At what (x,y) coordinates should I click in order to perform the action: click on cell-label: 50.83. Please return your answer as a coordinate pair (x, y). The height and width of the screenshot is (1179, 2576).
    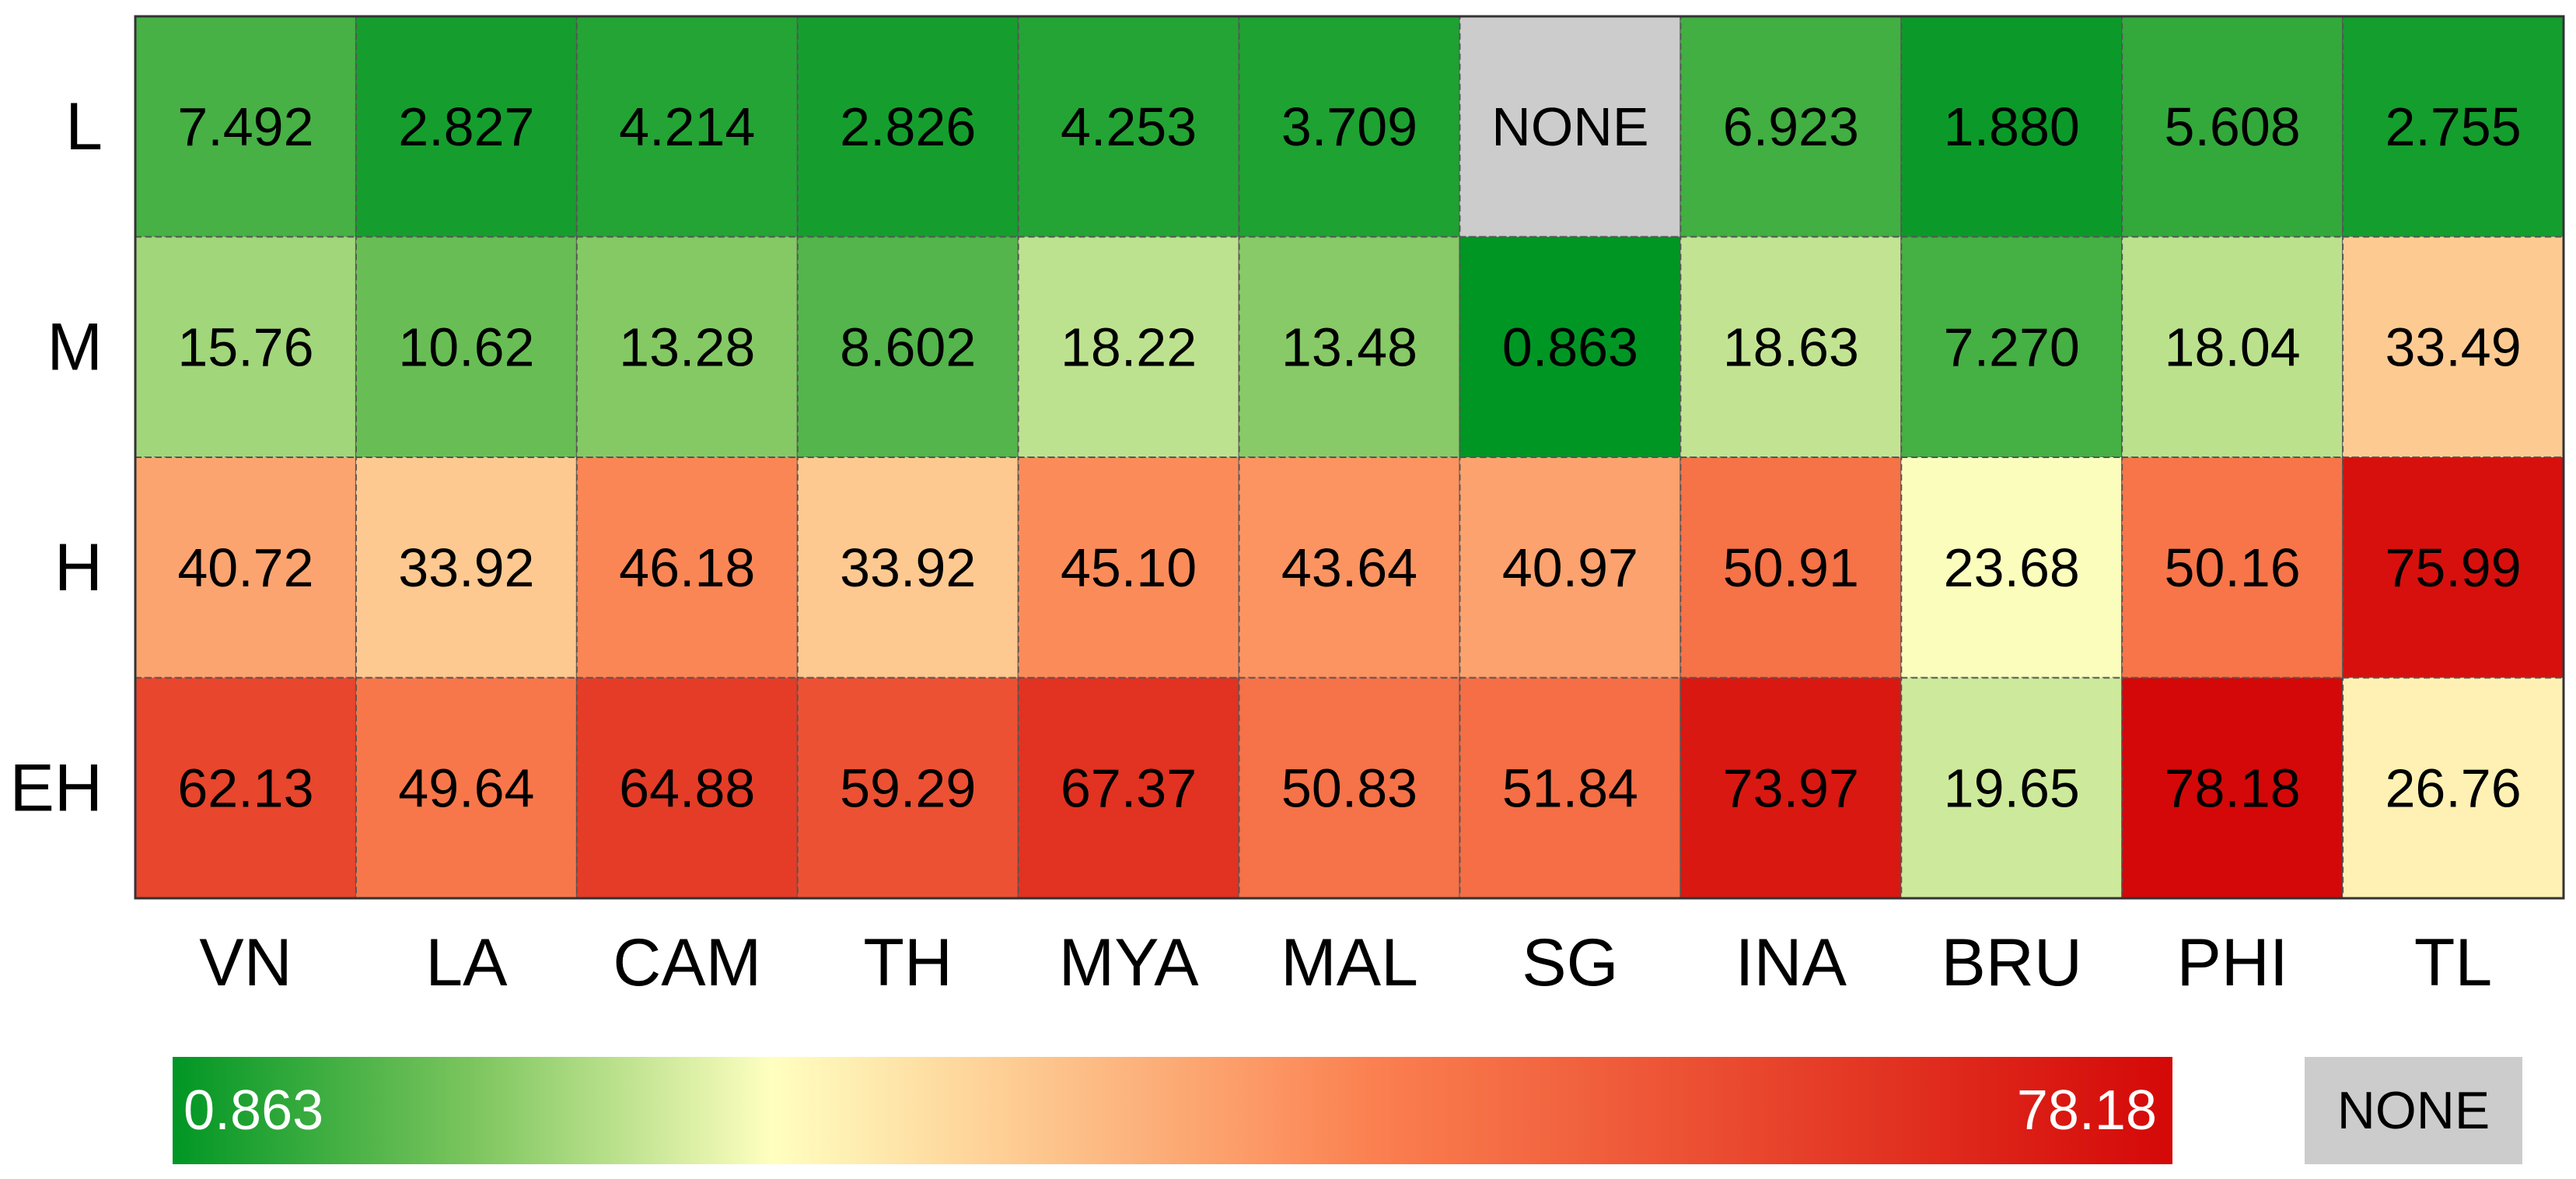
    Looking at the image, I should click on (1349, 787).